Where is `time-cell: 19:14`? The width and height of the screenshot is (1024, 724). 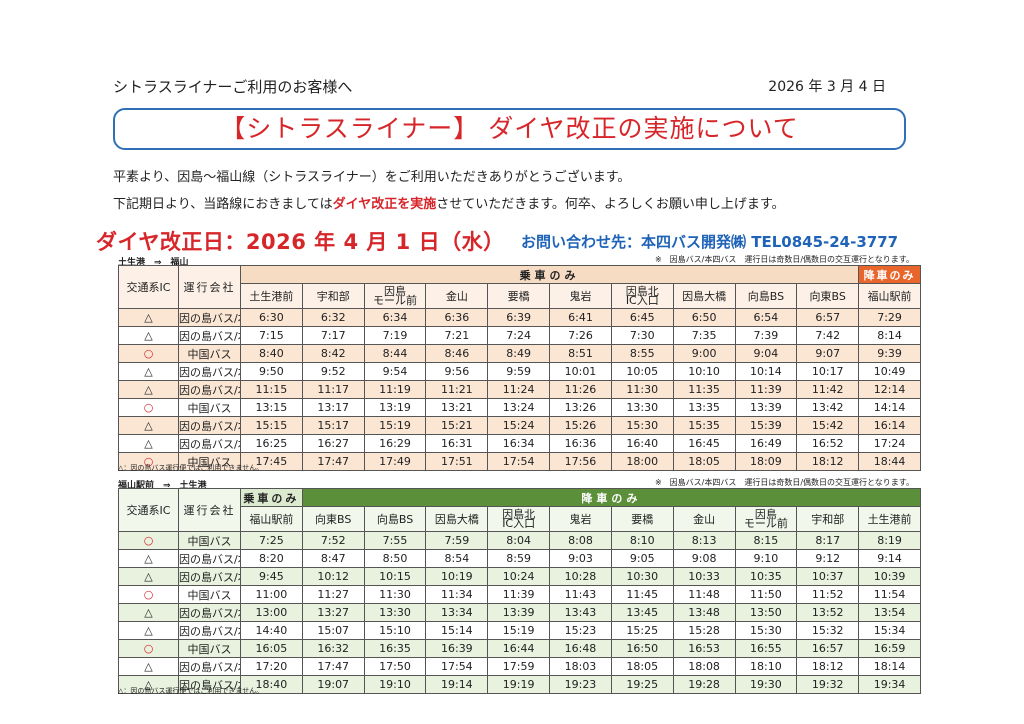 time-cell: 19:14 is located at coordinates (457, 684).